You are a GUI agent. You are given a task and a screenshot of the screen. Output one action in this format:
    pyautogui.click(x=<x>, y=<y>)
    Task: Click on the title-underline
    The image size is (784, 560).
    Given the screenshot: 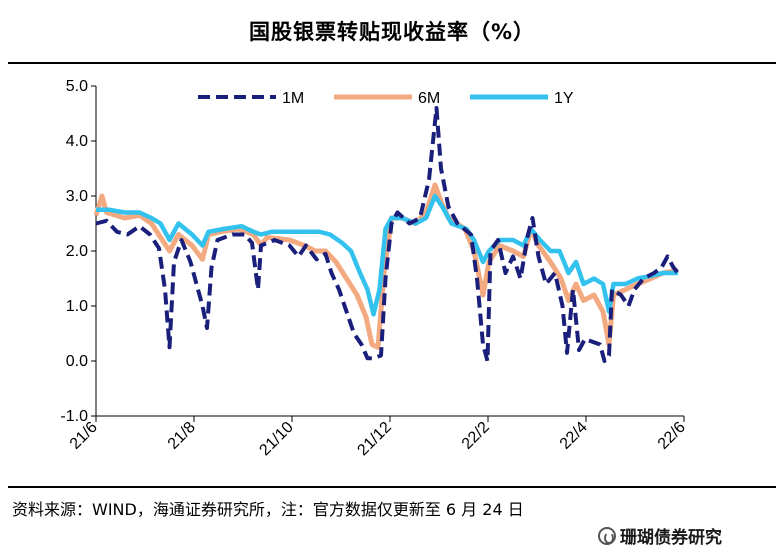 What is the action you would take?
    pyautogui.click(x=392, y=63)
    